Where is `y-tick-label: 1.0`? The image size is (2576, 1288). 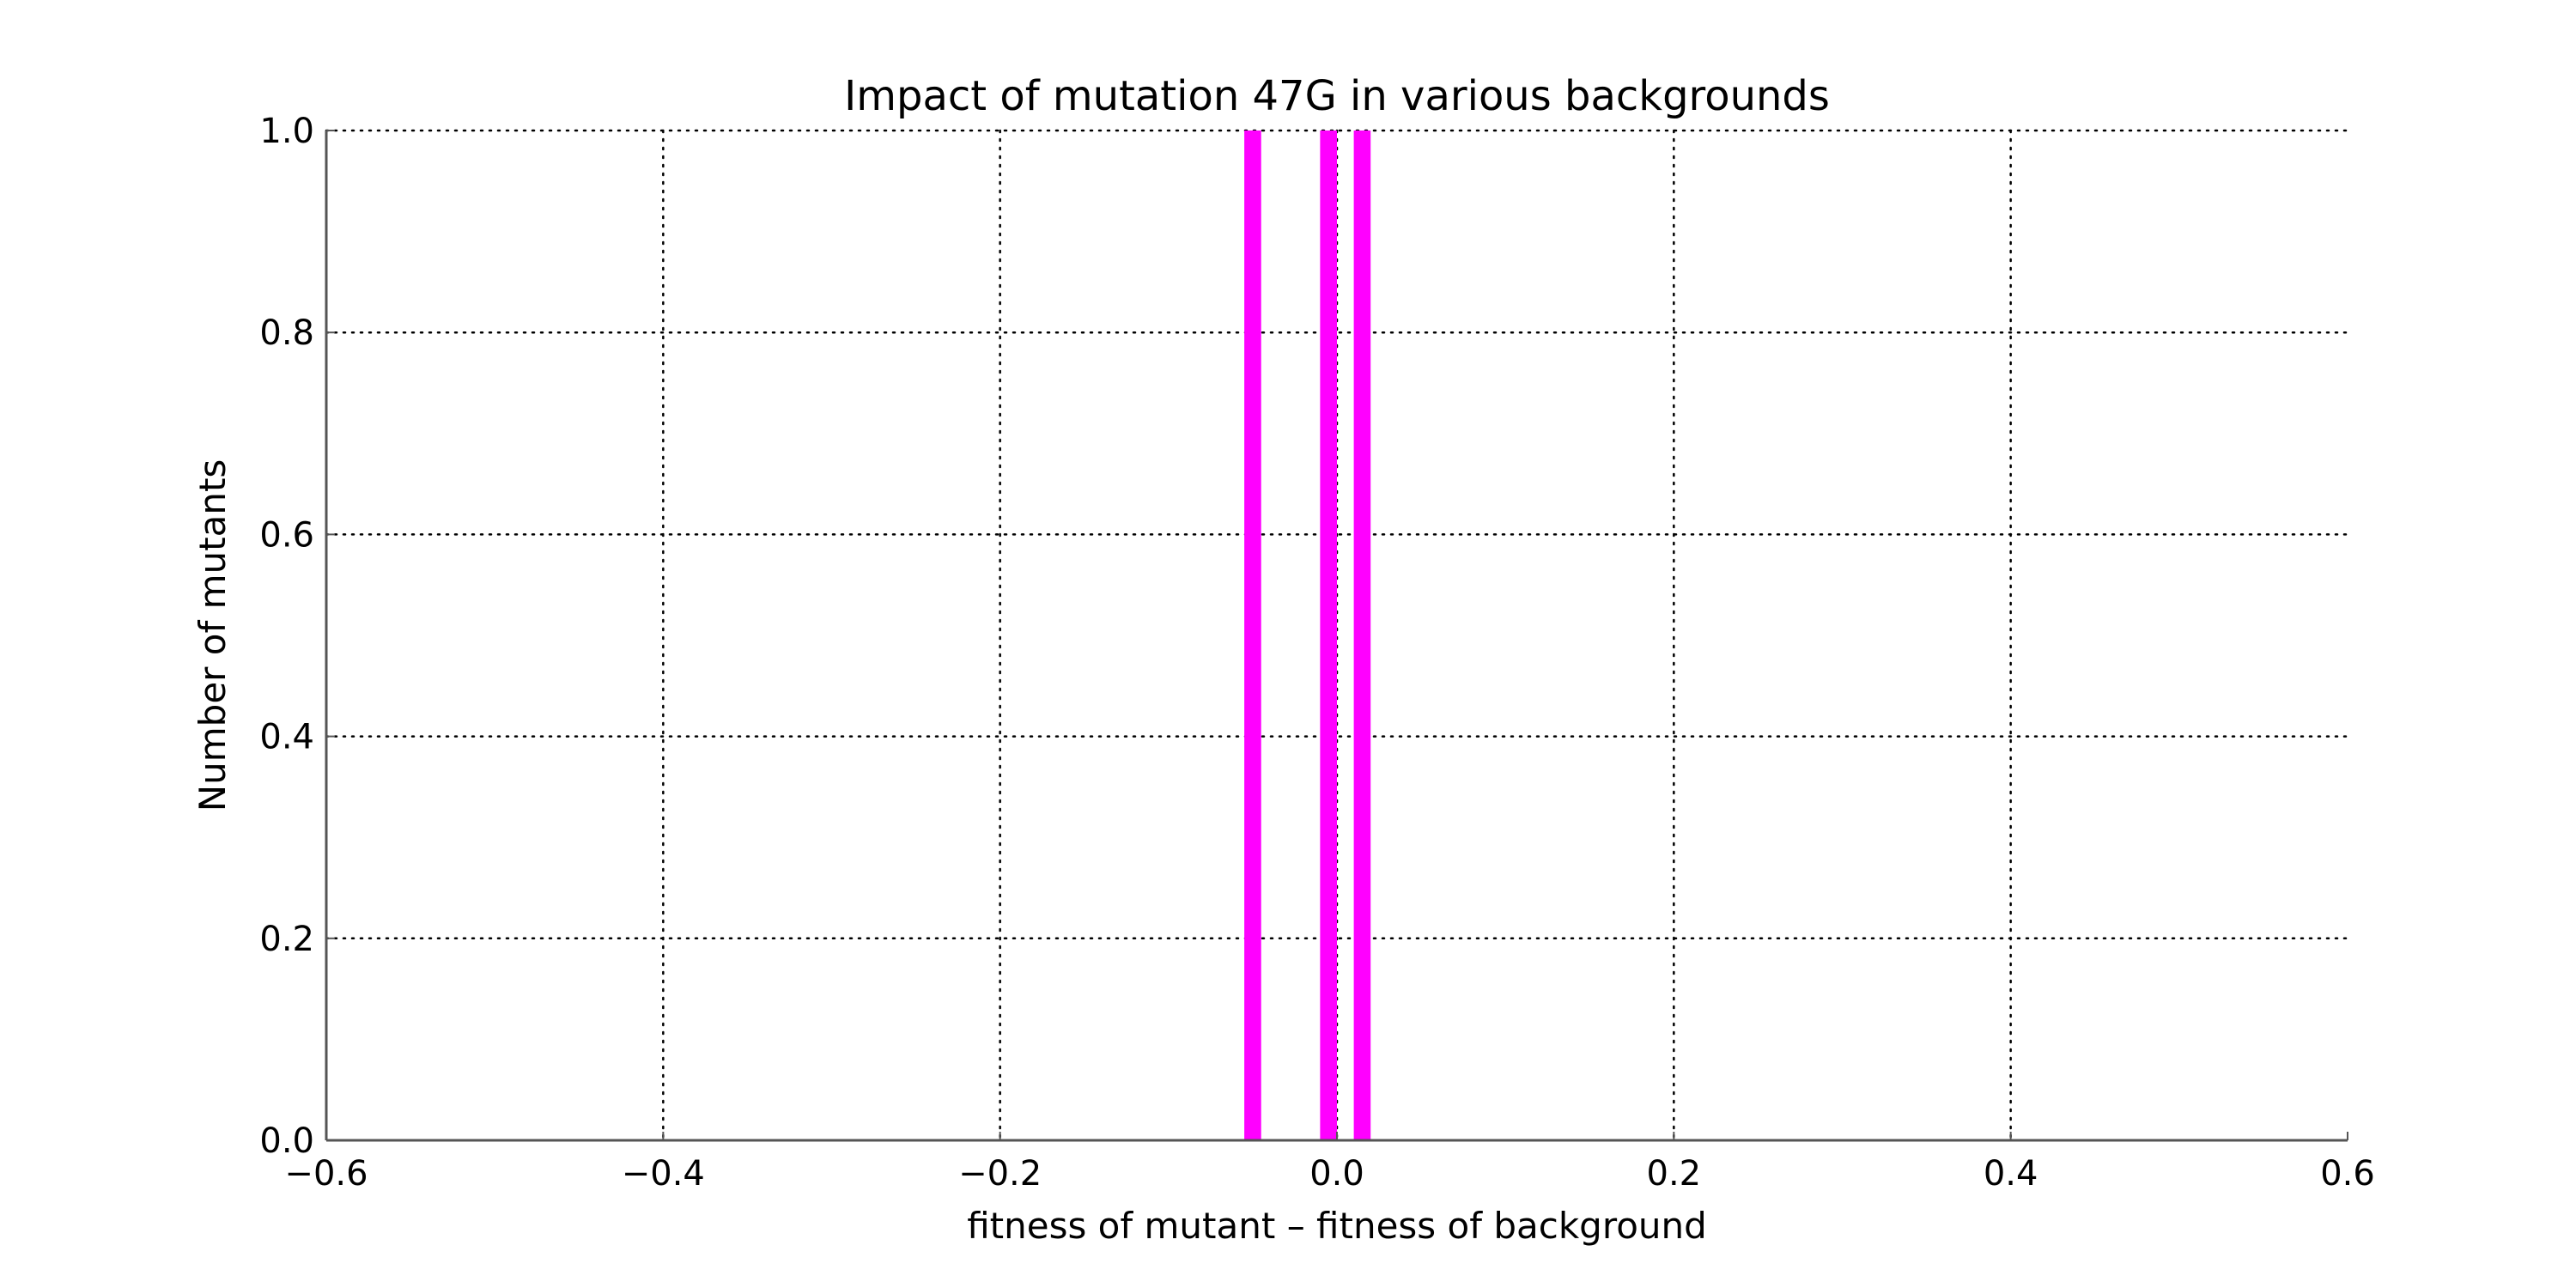
y-tick-label: 1.0 is located at coordinates (286, 132).